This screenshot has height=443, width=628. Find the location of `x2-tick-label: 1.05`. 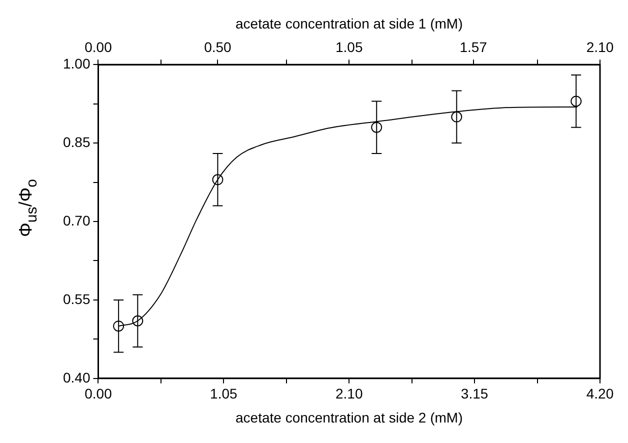

x2-tick-label: 1.05 is located at coordinates (349, 47).